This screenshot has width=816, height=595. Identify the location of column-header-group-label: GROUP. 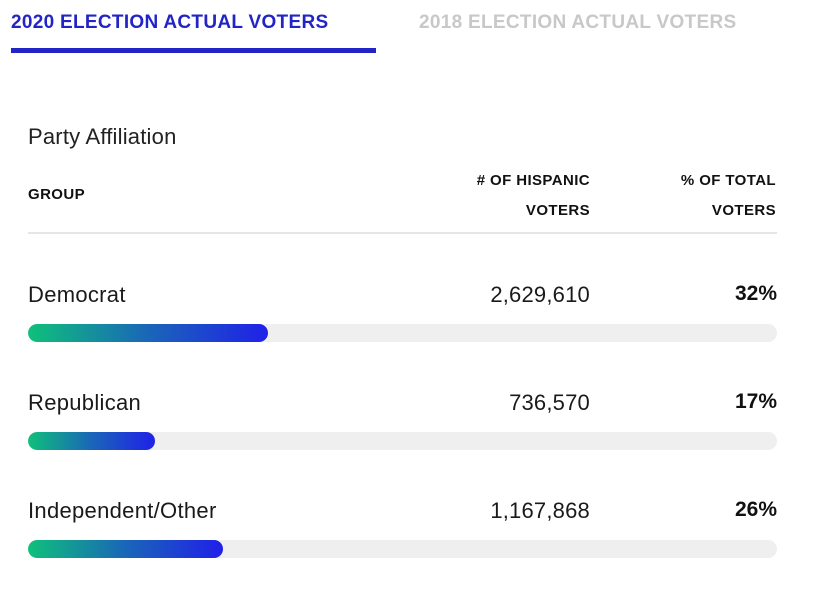
(57, 194).